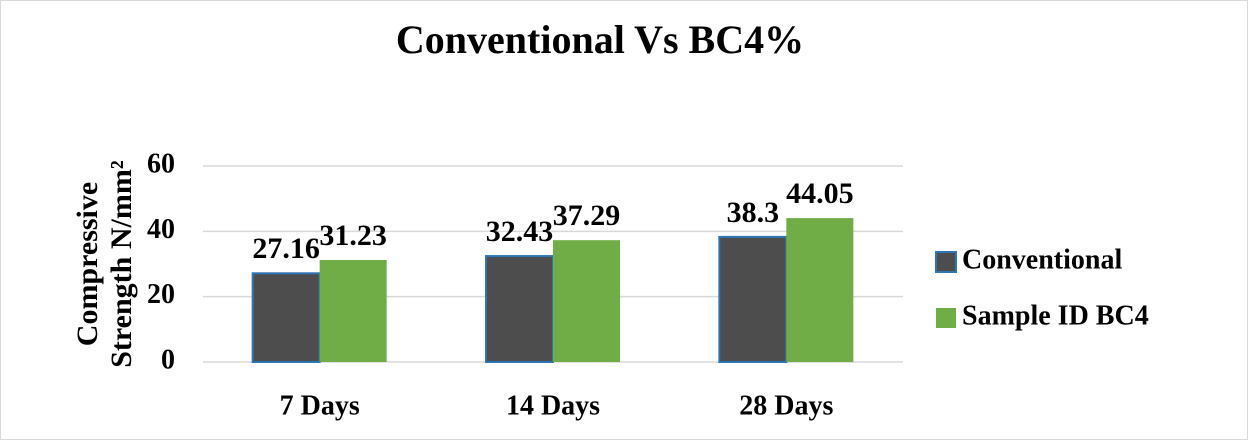 The image size is (1249, 441). What do you see at coordinates (553, 405) in the screenshot?
I see `x-tick-label: 14 Days` at bounding box center [553, 405].